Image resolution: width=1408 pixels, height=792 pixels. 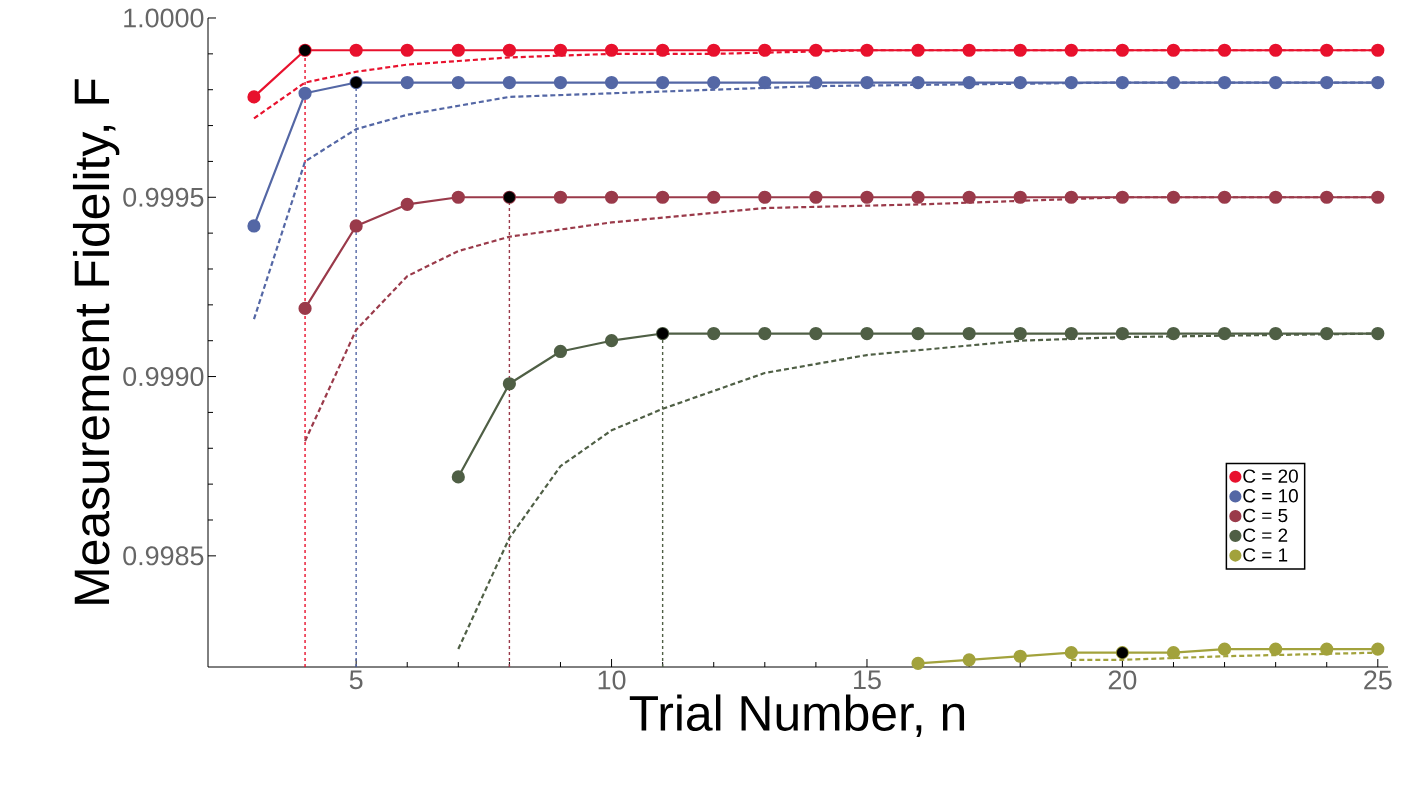 I want to click on legend-label: C = 2, so click(x=1265, y=535).